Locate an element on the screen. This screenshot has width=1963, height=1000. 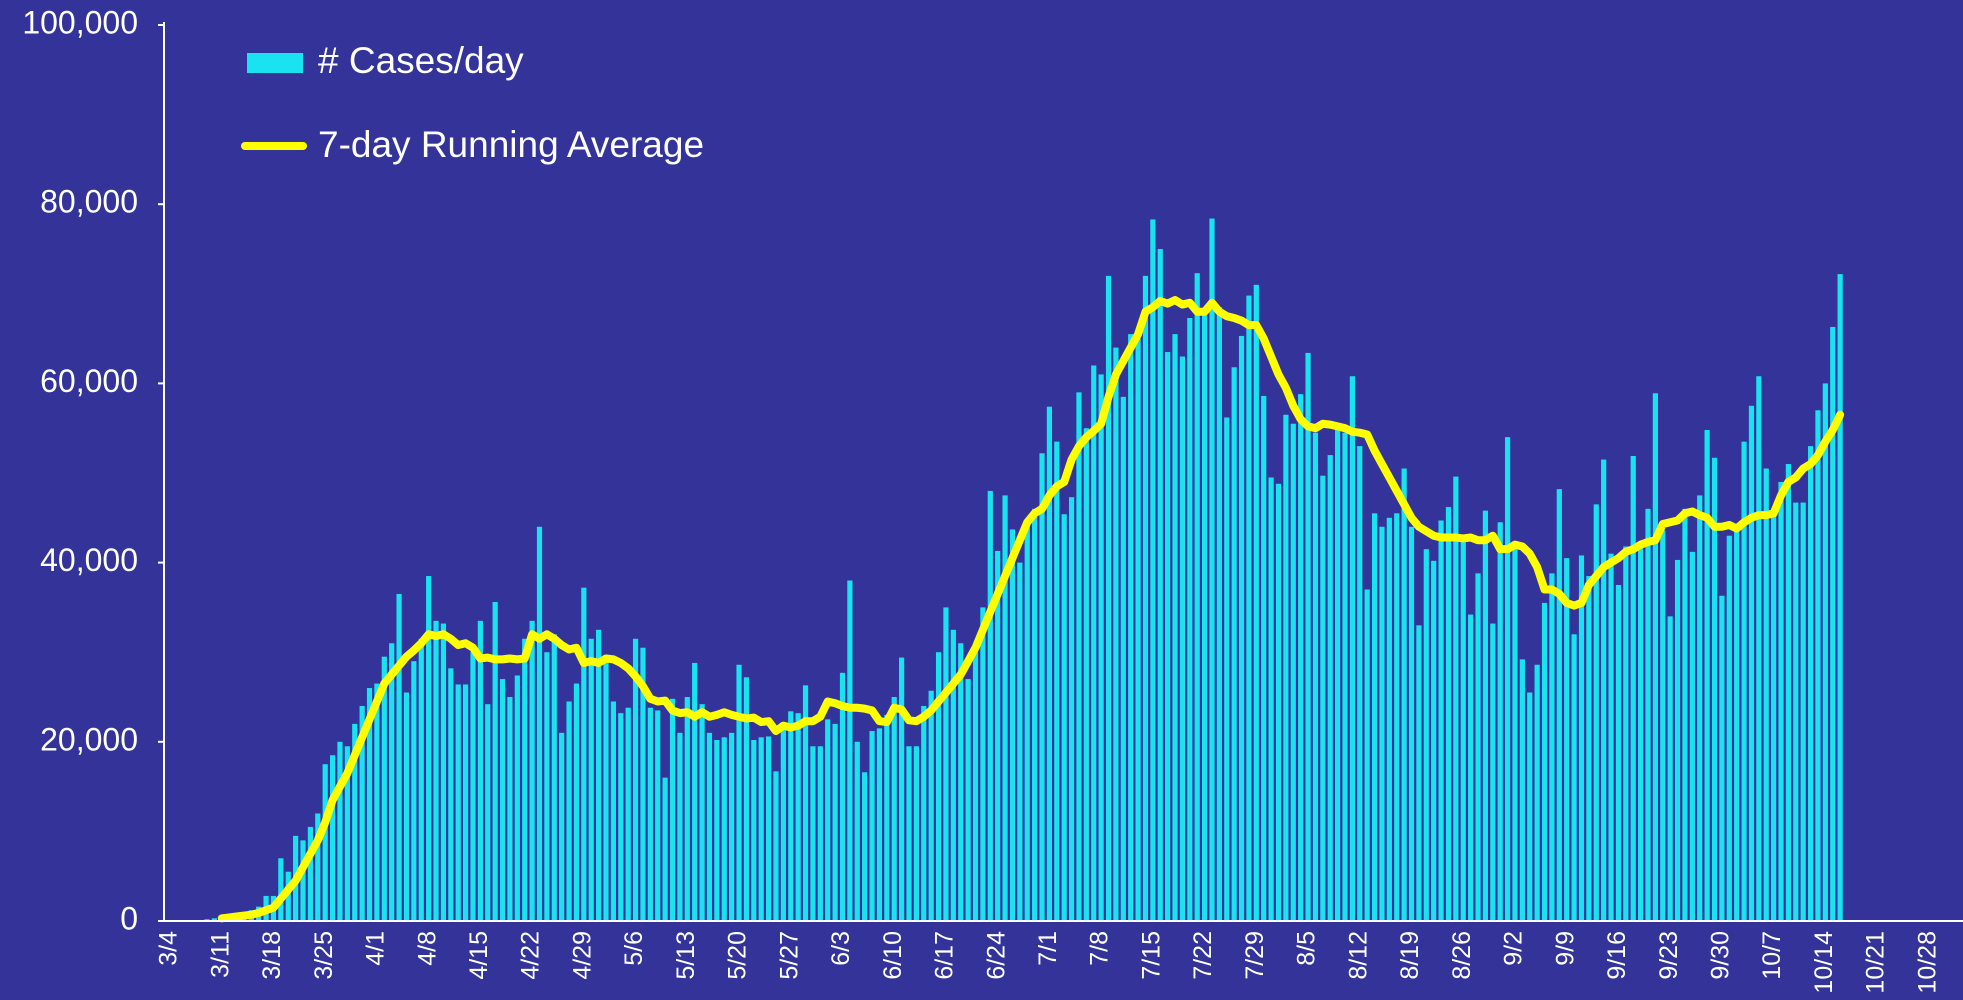
x-tick-label: 9/2 is located at coordinates (1514, 948).